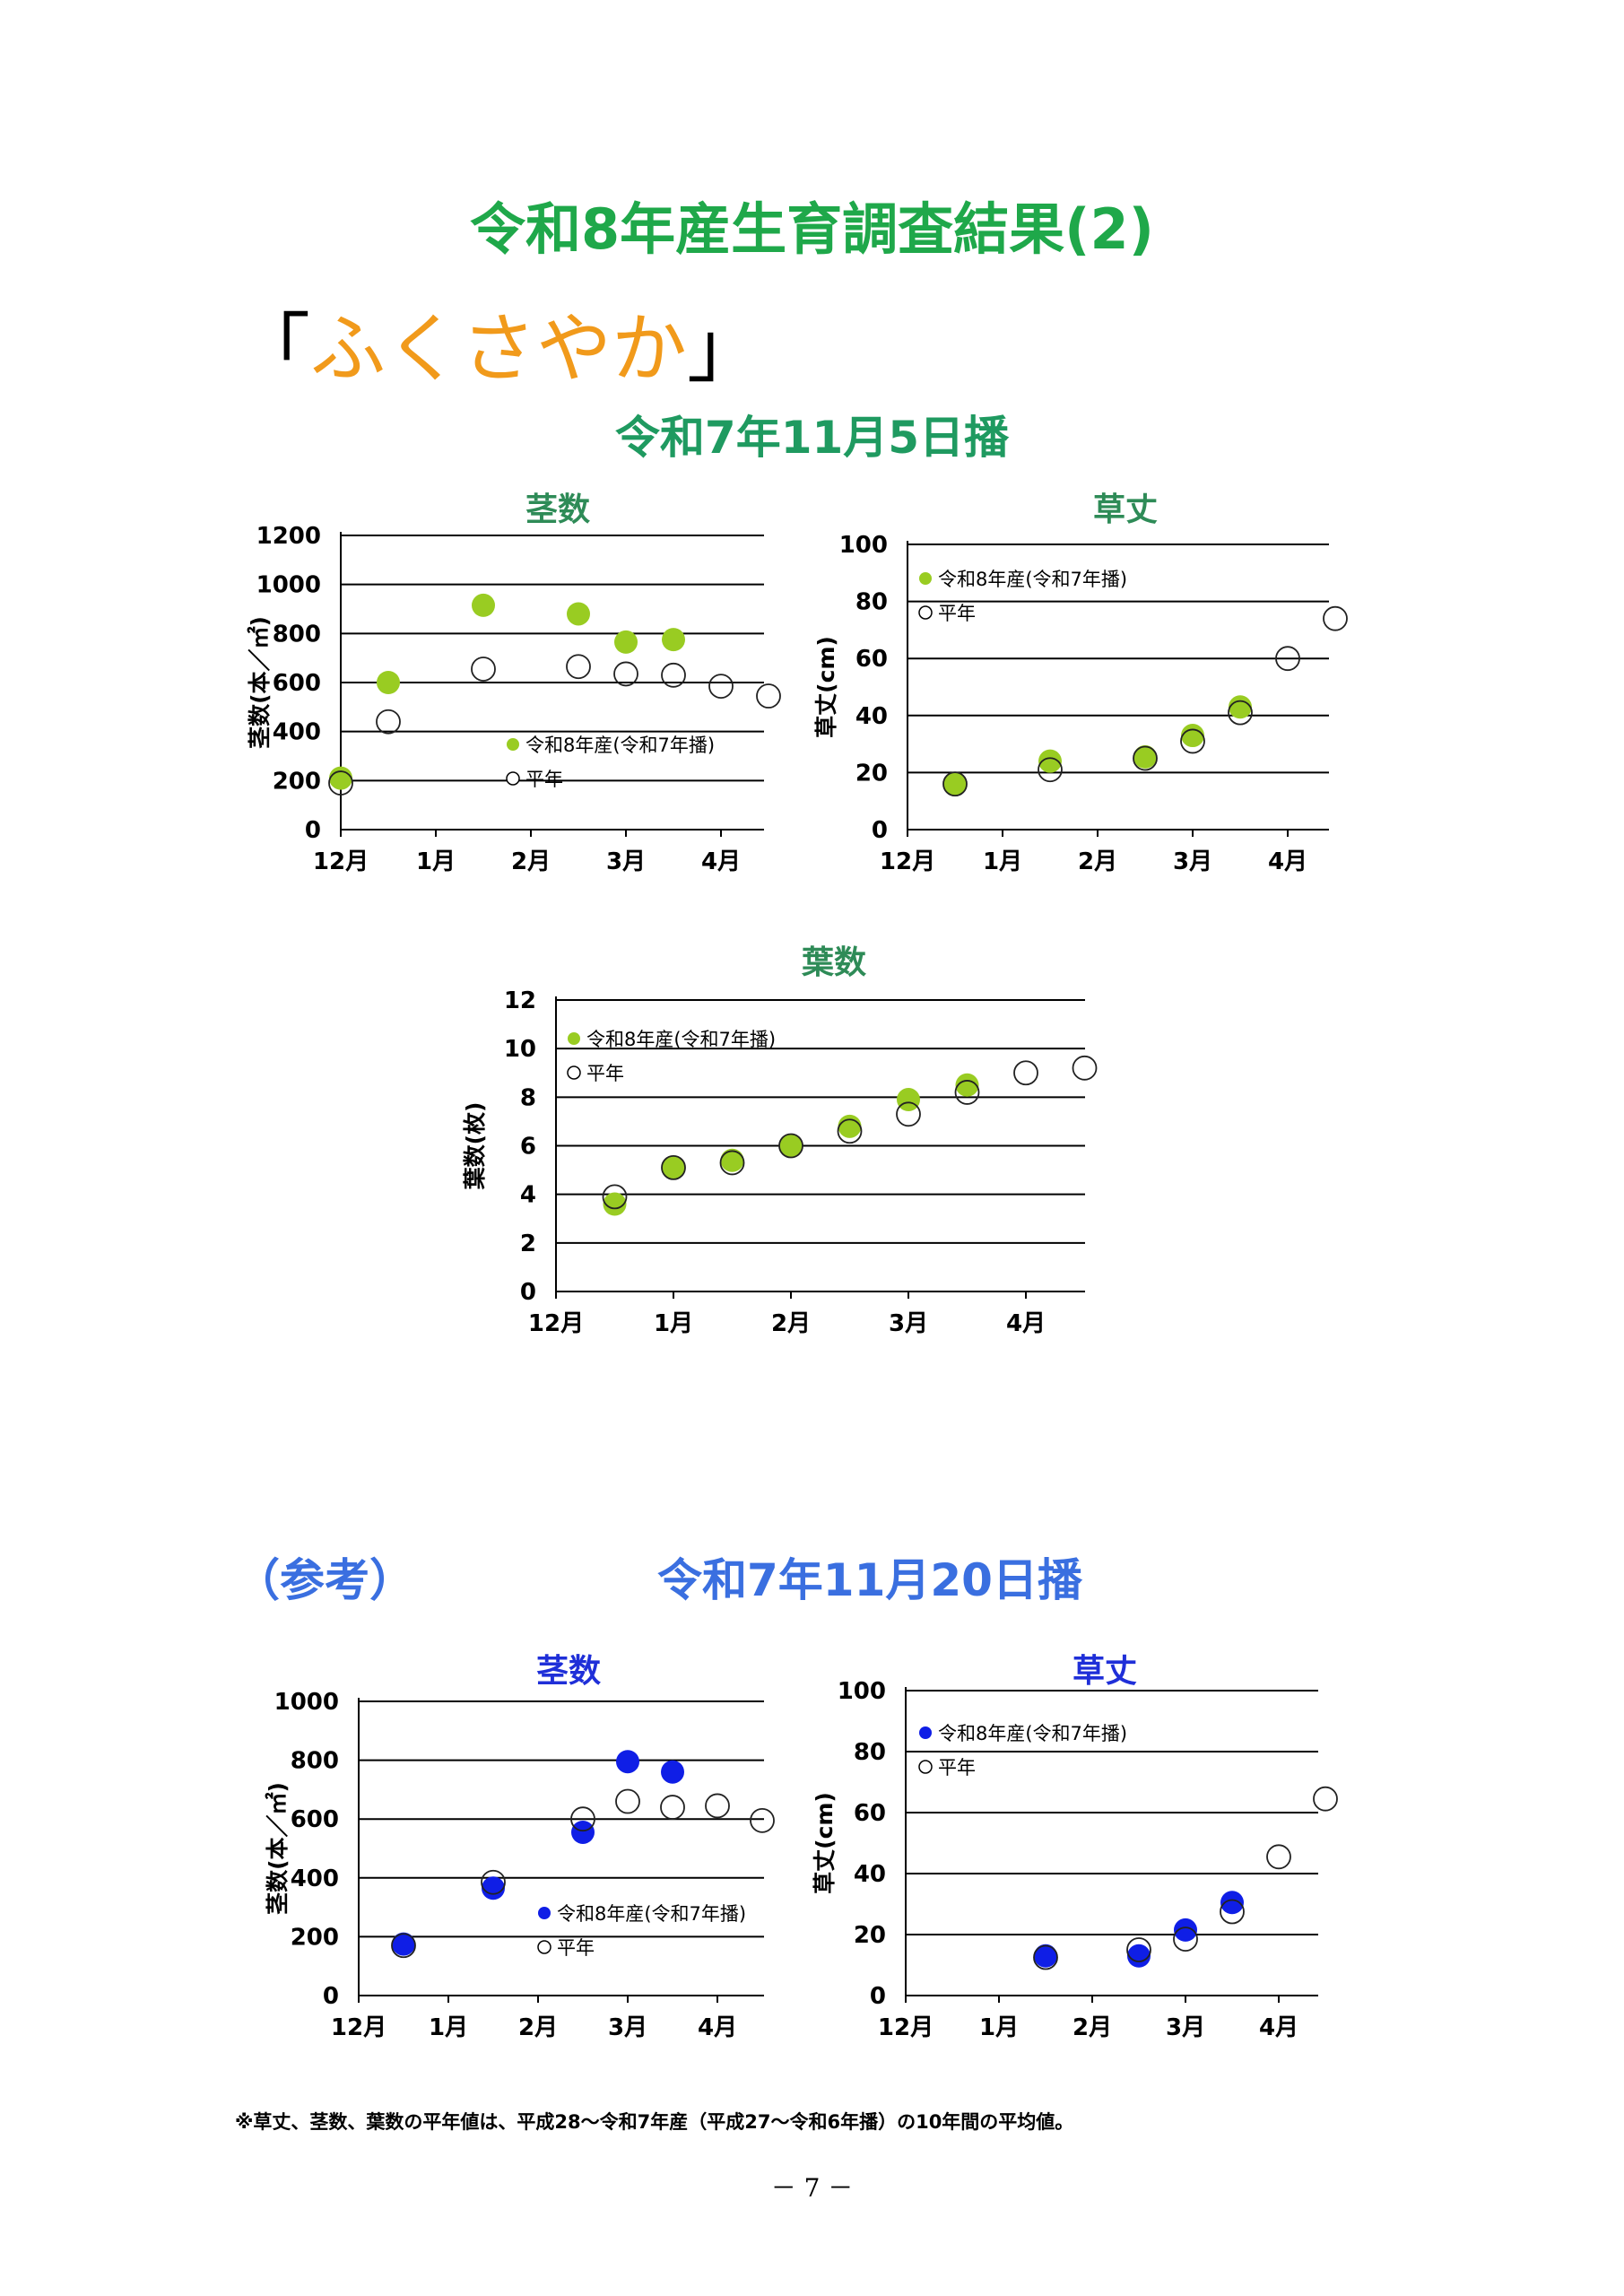  What do you see at coordinates (871, 716) in the screenshot?
I see `y-tick-label: 40` at bounding box center [871, 716].